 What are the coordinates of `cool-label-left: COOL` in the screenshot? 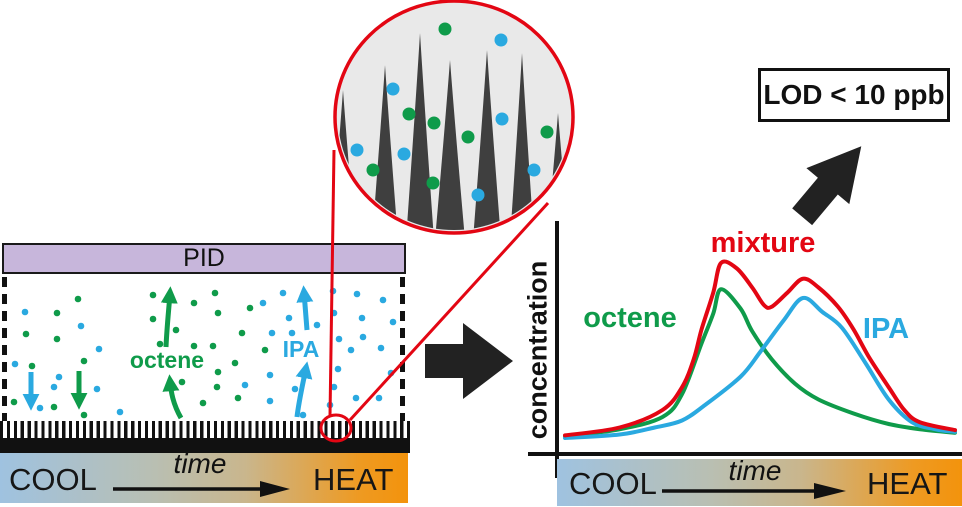 It's located at (53, 479).